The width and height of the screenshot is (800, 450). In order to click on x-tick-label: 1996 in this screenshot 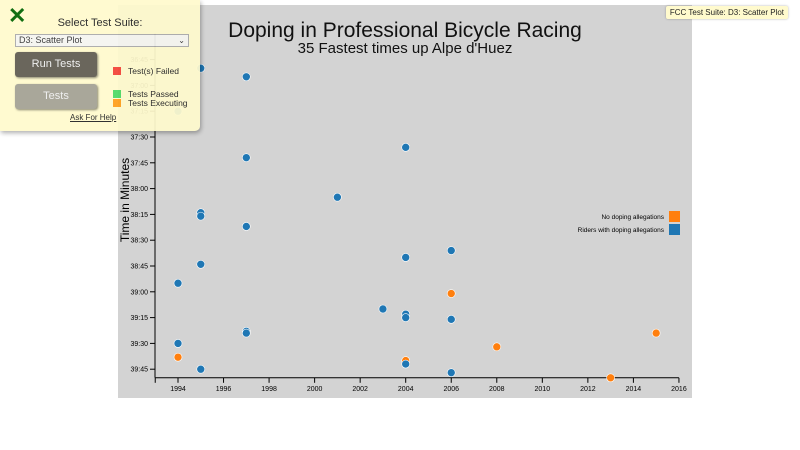, I will do `click(224, 389)`.